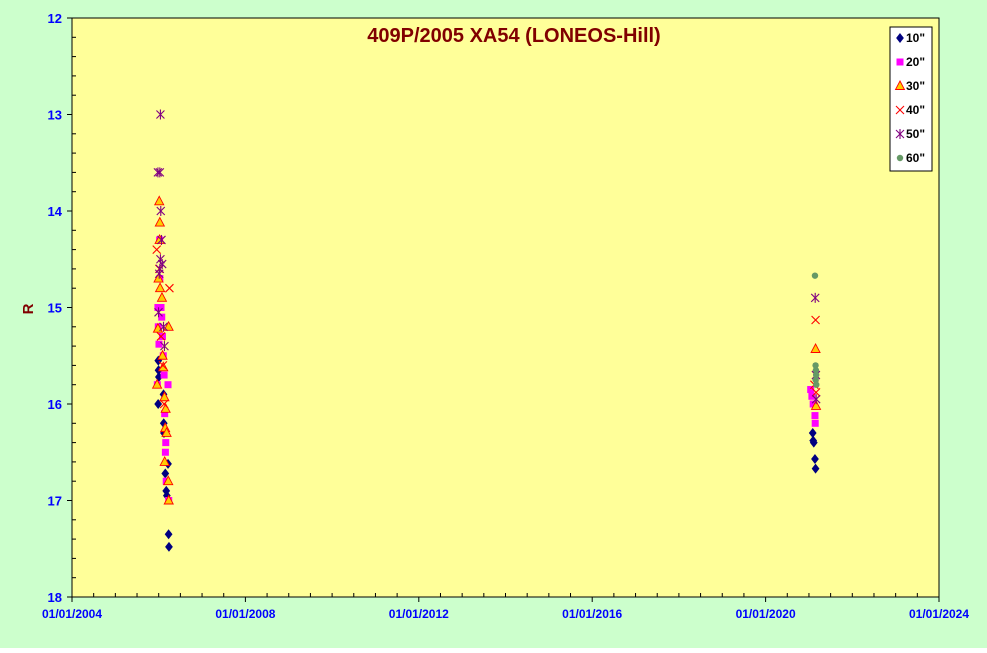  Describe the element at coordinates (915, 158) in the screenshot. I see `legend-label: 60"` at that location.